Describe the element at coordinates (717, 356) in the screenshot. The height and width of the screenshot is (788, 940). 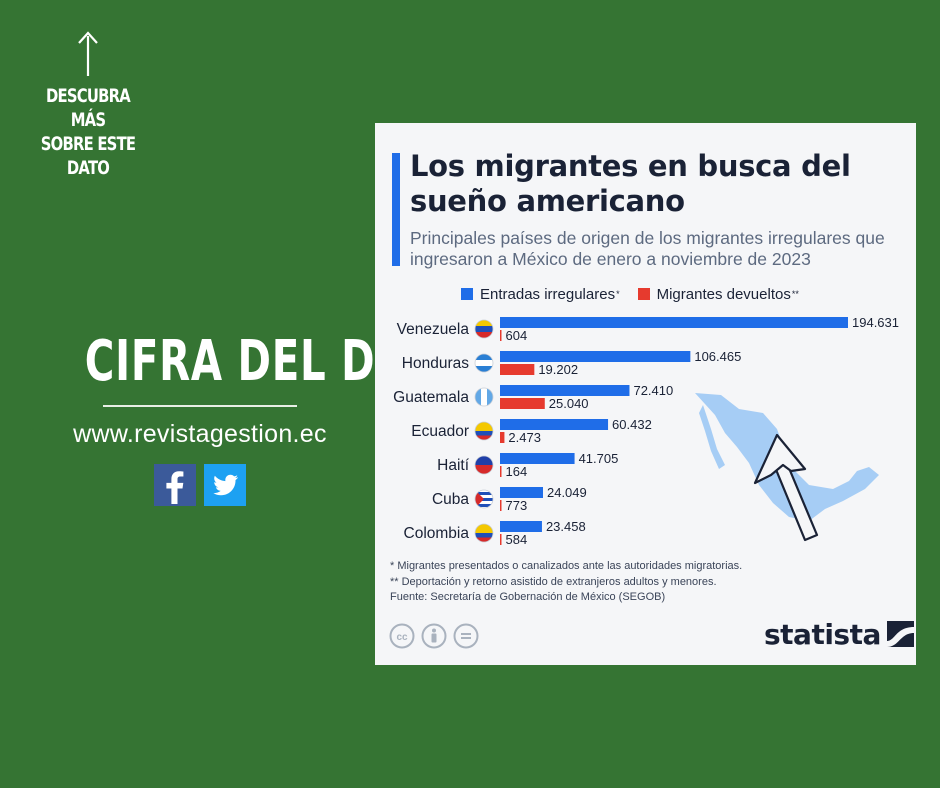
I see `data-label-entradas: 106.465` at that location.